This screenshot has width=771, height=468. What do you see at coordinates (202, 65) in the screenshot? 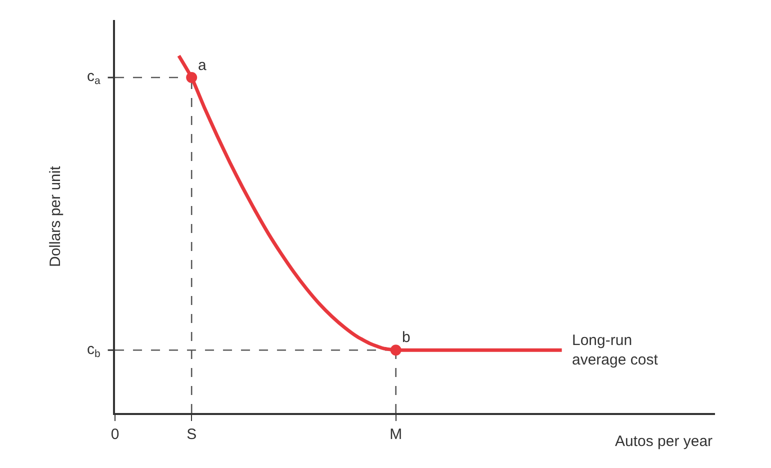
I see `annotation: a` at bounding box center [202, 65].